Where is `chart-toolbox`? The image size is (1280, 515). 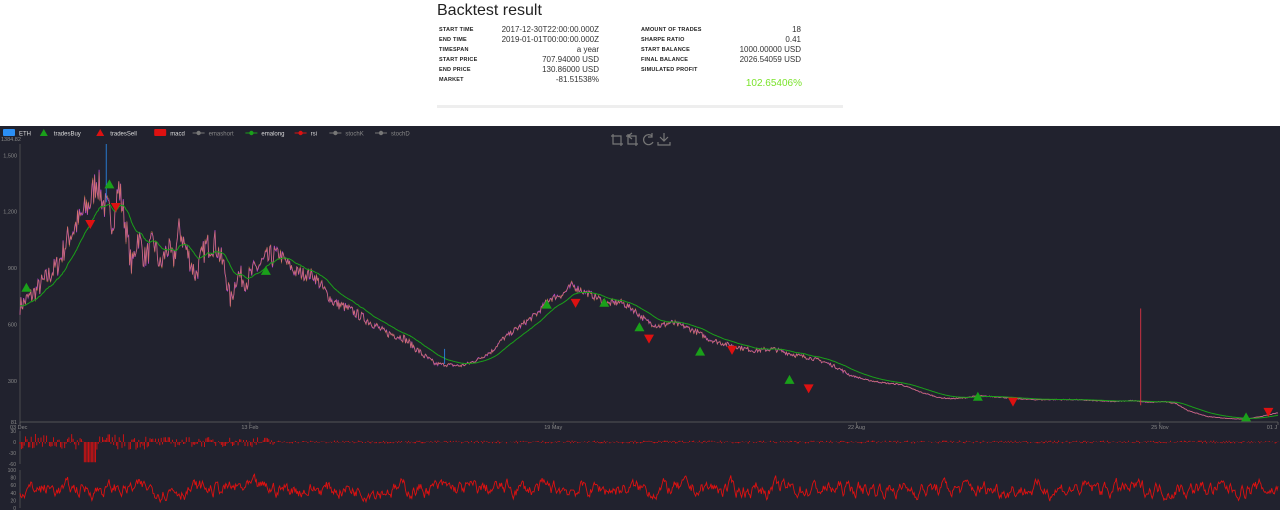
chart-toolbox is located at coordinates (641, 139).